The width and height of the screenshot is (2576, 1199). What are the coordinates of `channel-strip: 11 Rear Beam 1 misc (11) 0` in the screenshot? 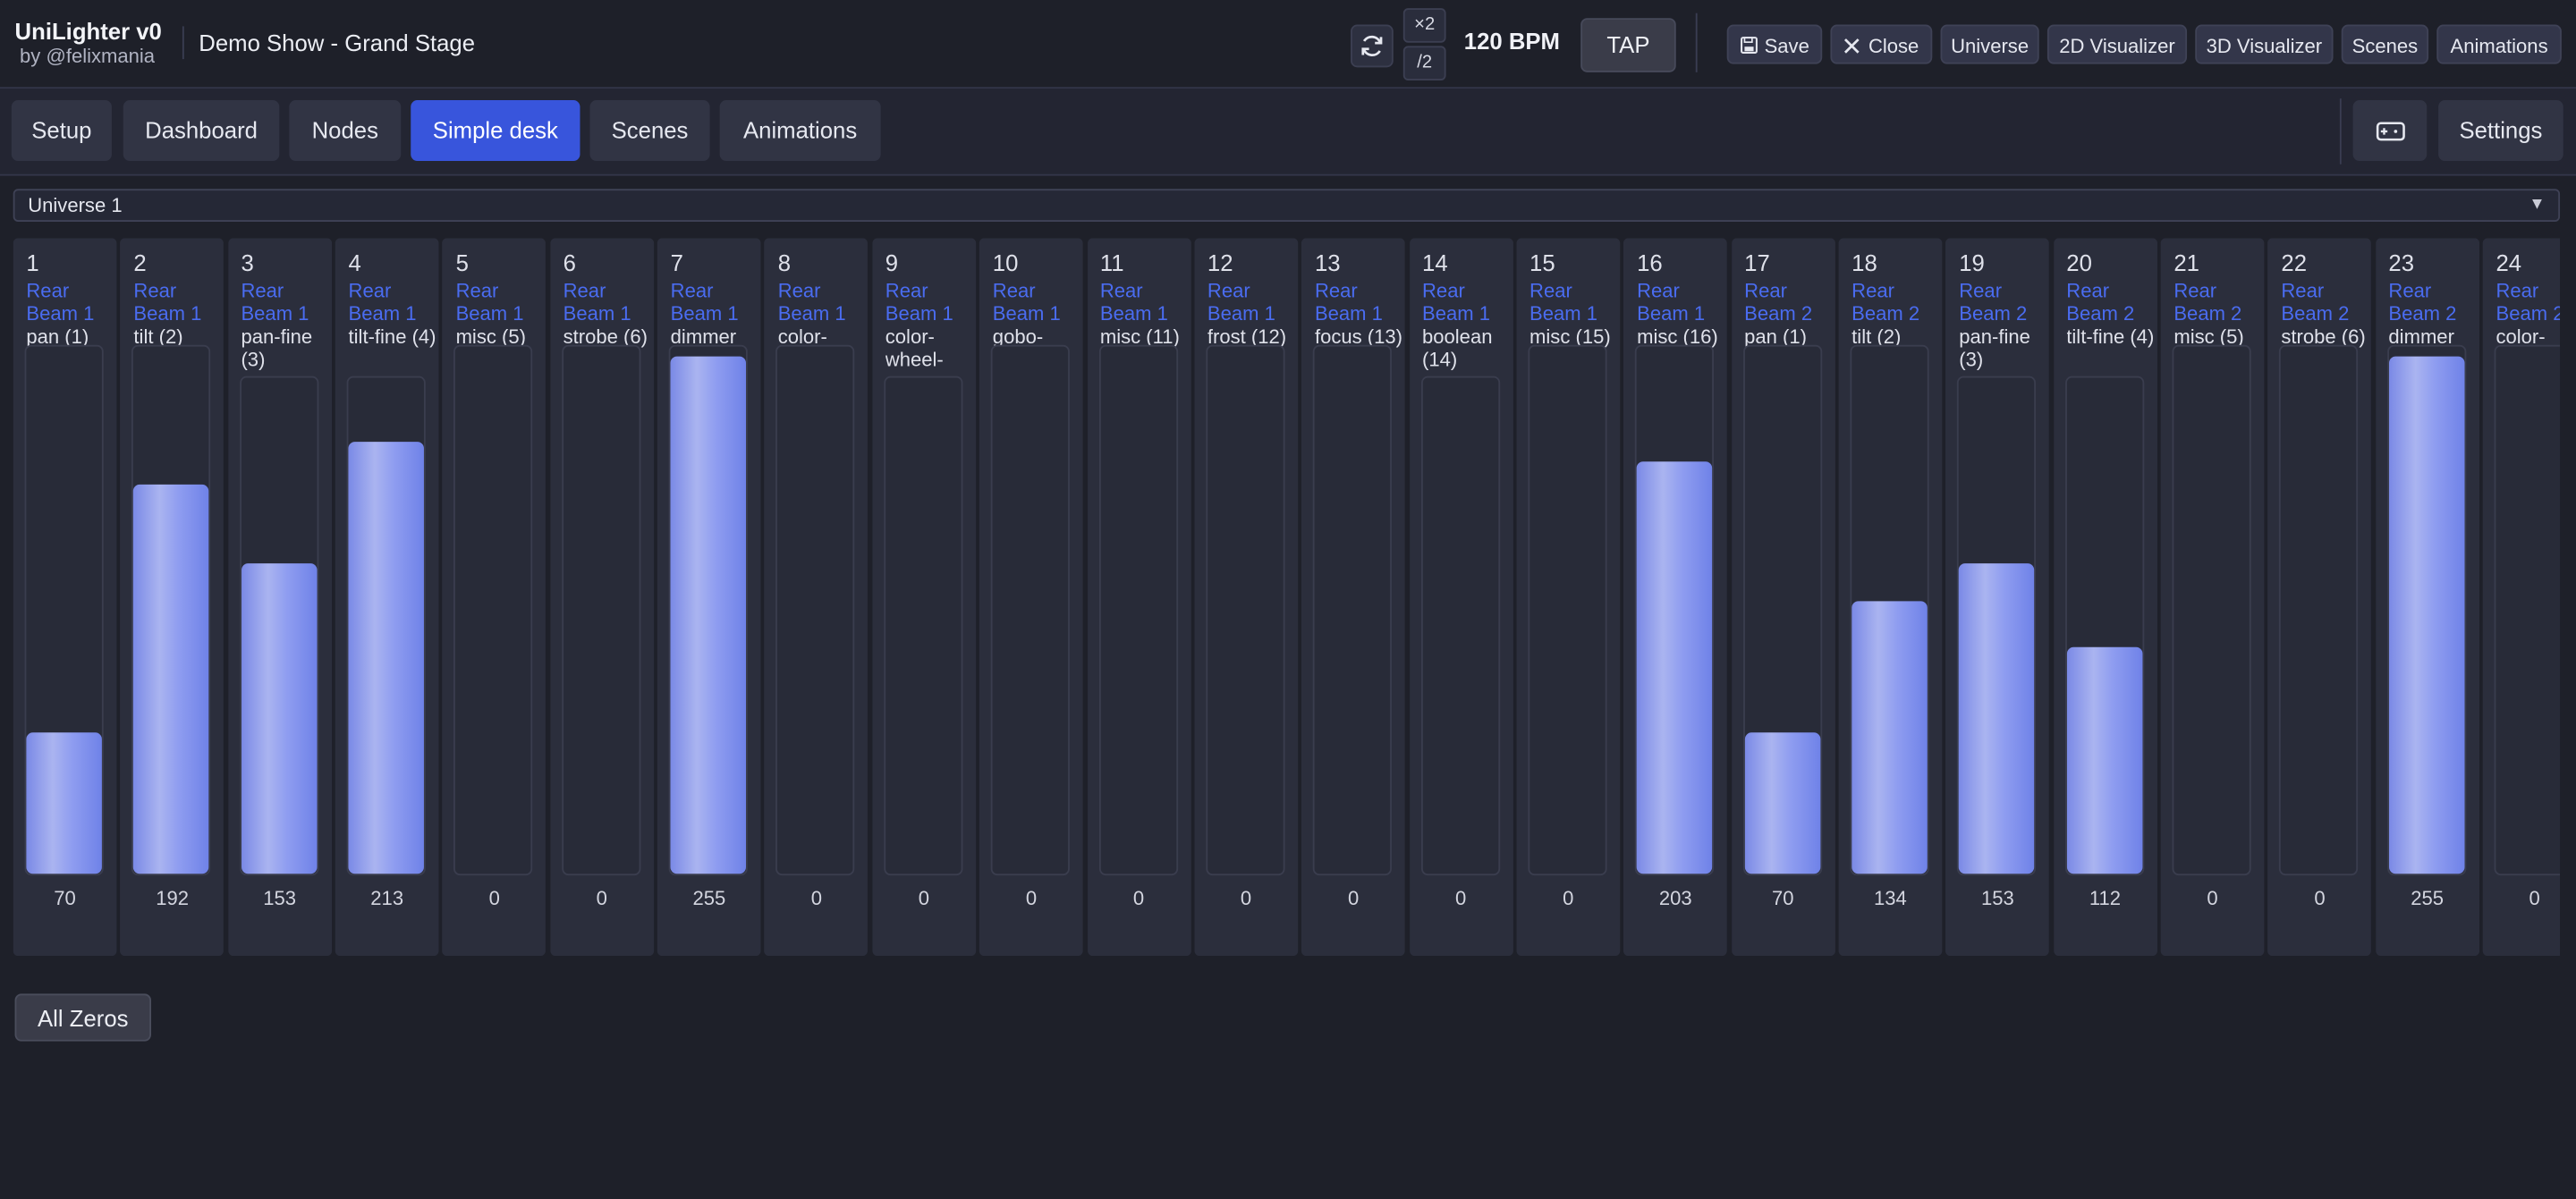 It's located at (1139, 597).